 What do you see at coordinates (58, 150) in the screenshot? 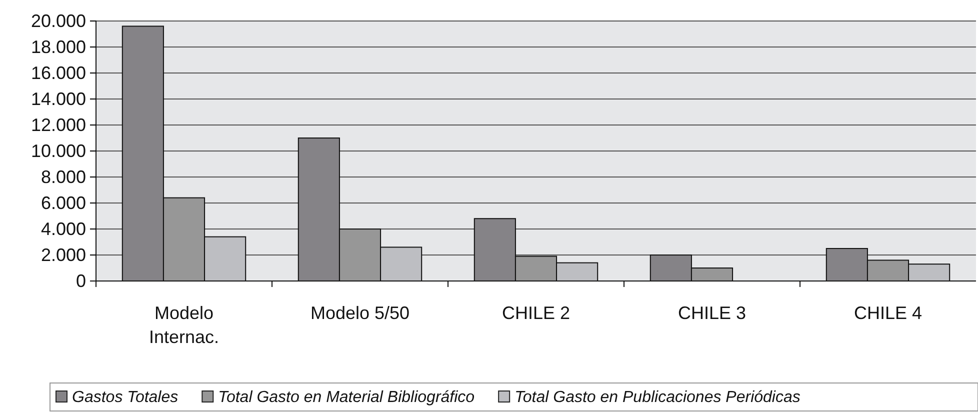
I see `y-tick-label: 10.000` at bounding box center [58, 150].